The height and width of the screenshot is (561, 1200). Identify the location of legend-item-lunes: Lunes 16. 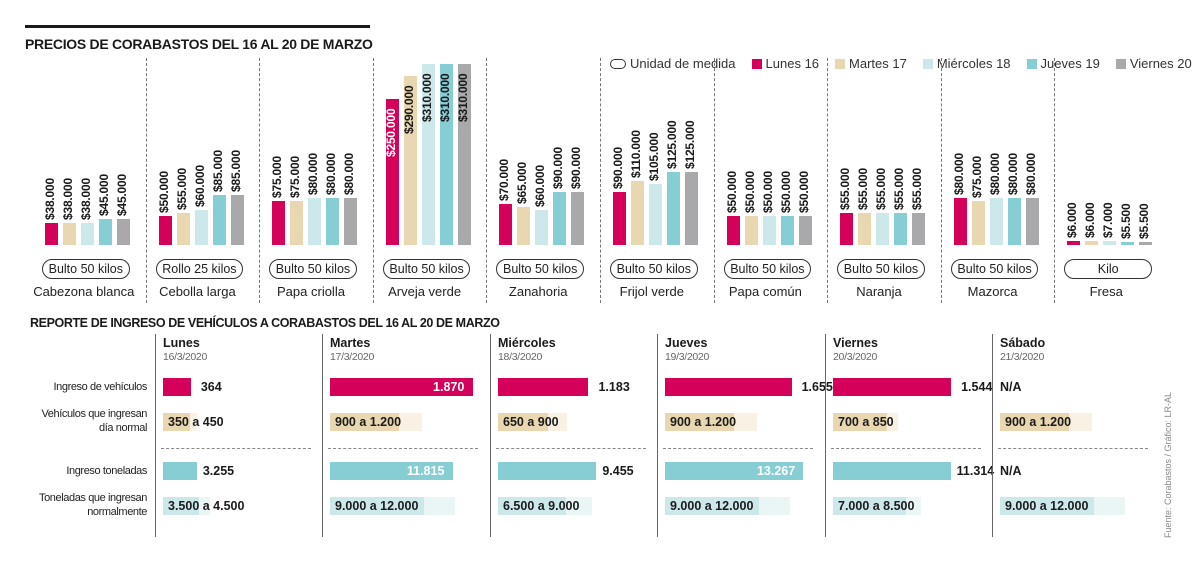
(785, 63).